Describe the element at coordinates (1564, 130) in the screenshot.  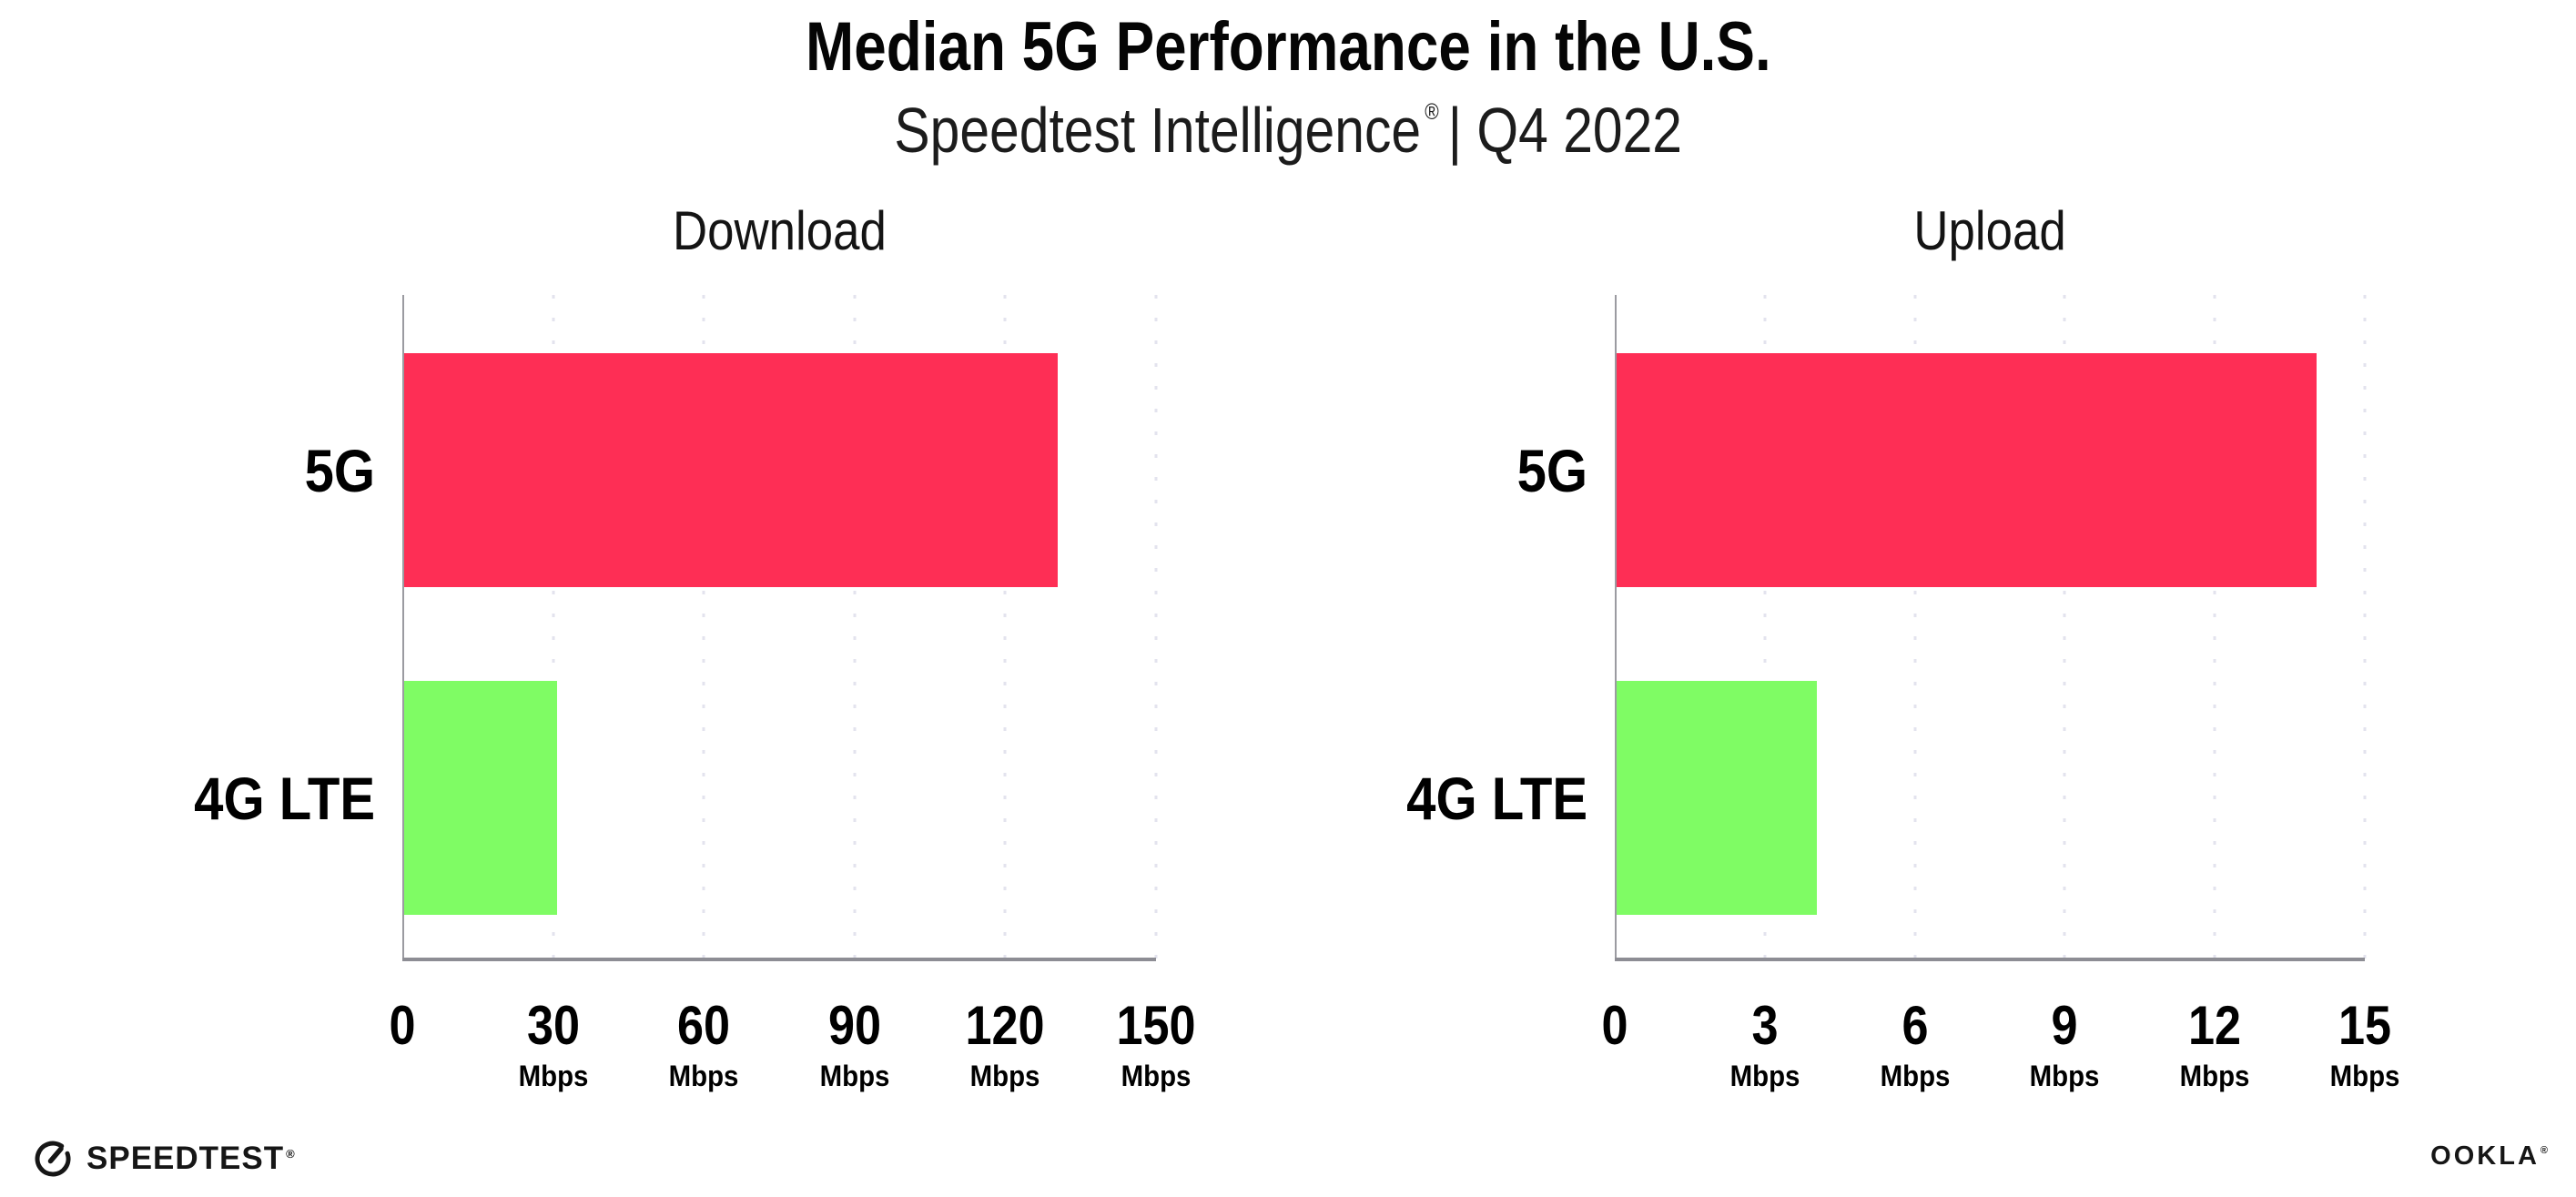
I see `subtitle-period: | Q4 2022` at that location.